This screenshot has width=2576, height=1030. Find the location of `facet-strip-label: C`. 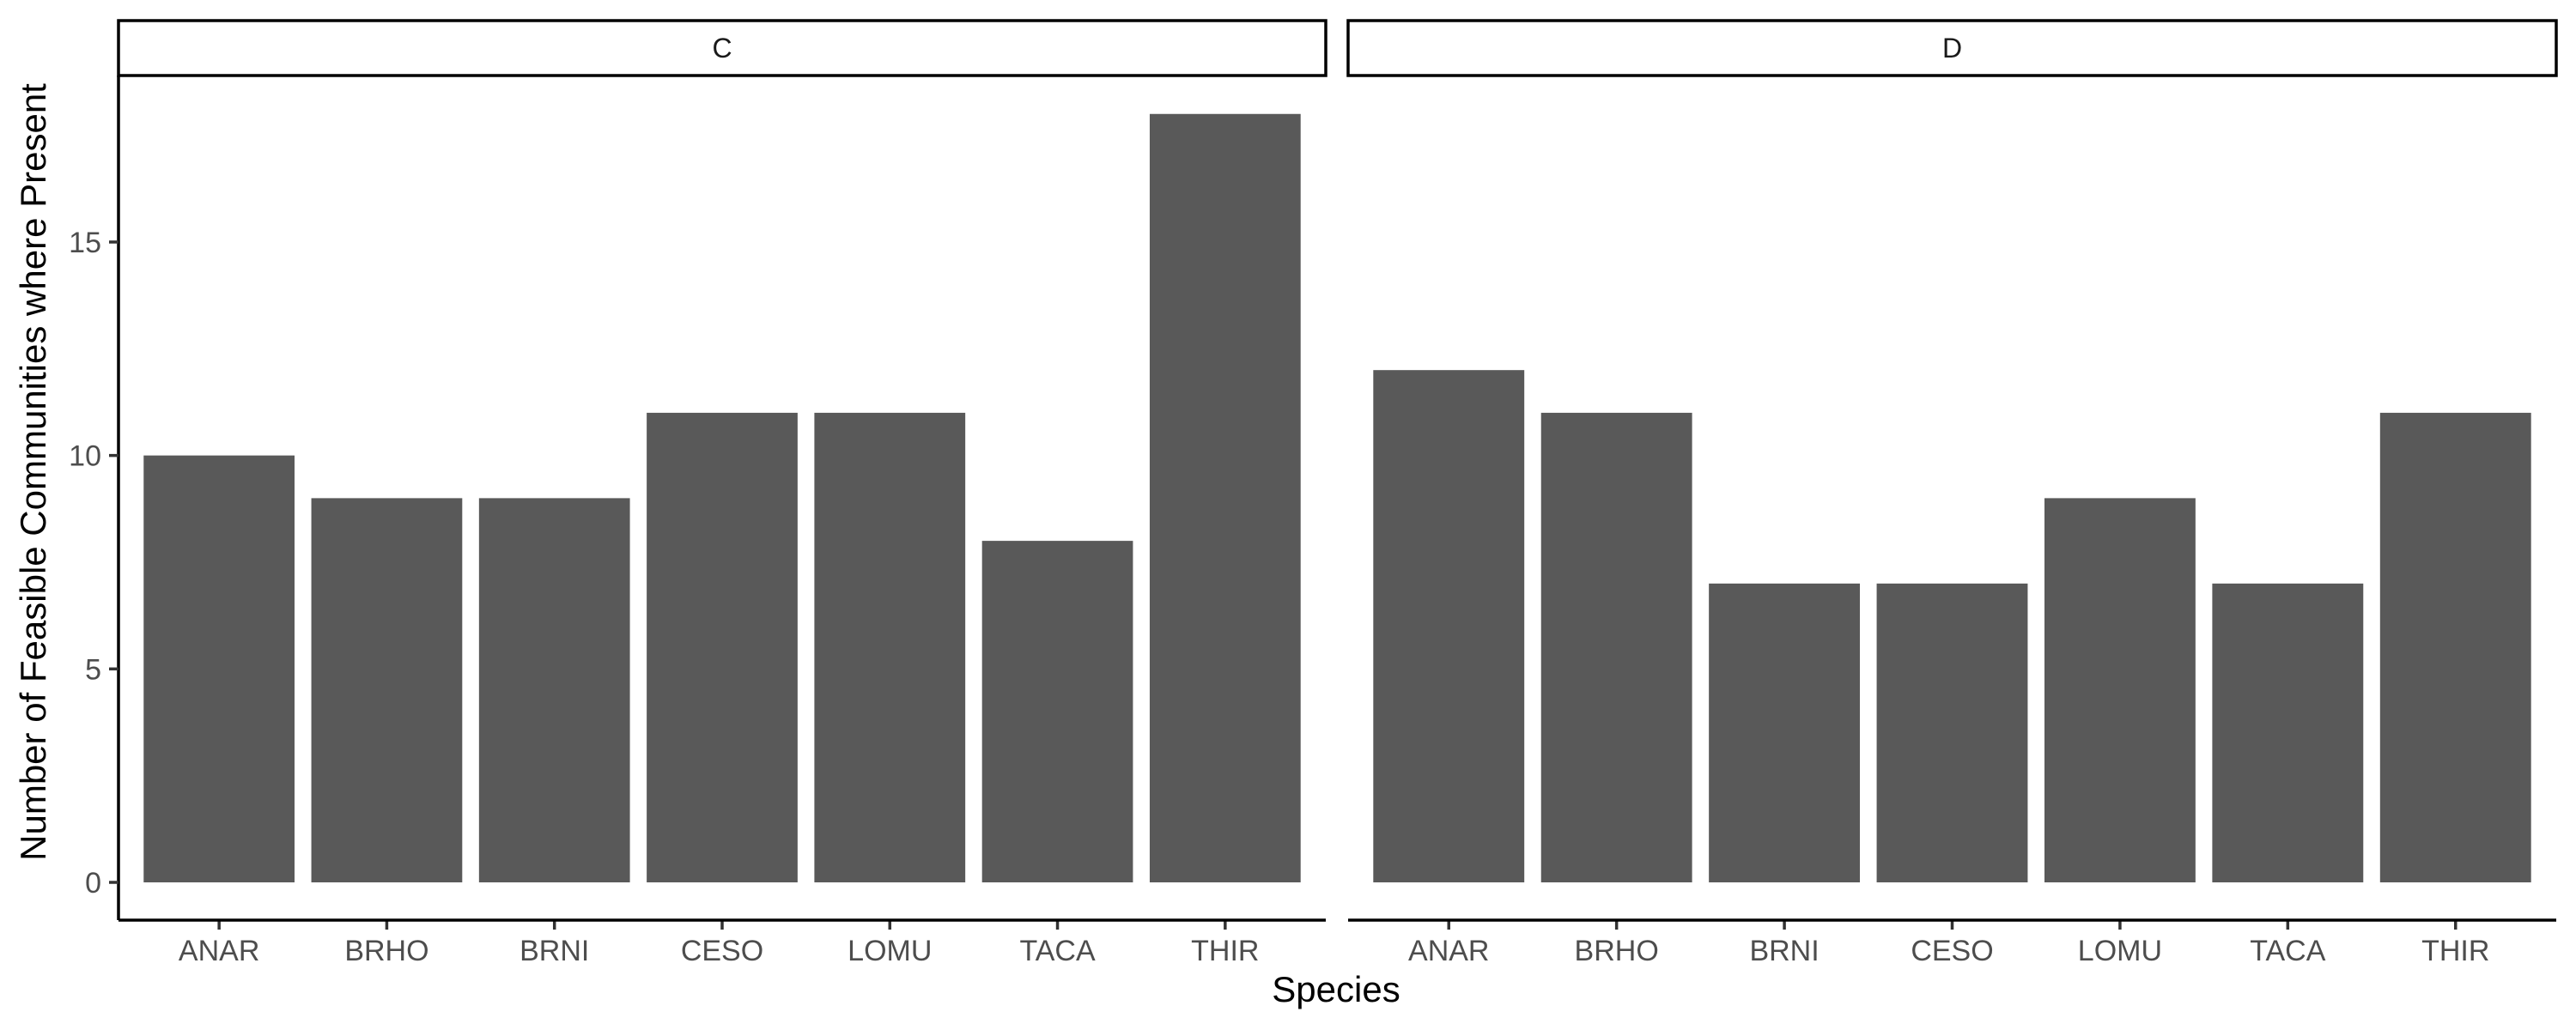

facet-strip-label: C is located at coordinates (722, 48).